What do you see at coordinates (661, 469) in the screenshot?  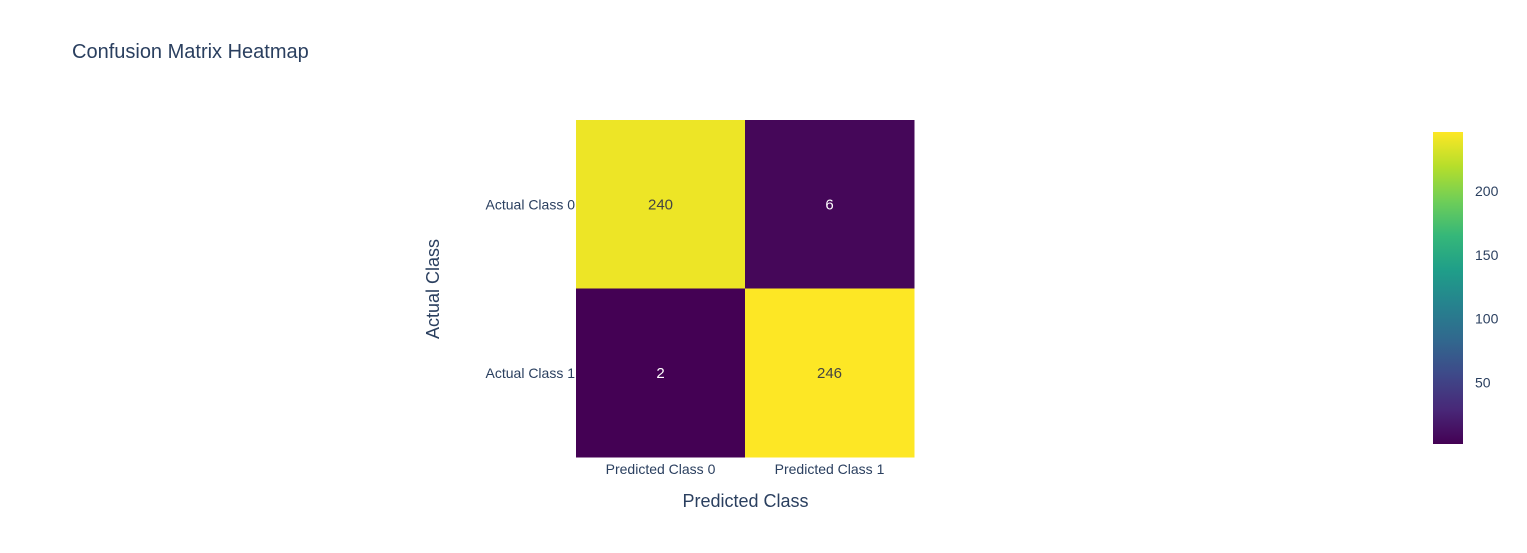 I see `x-tick-label: Predicted Class 0` at bounding box center [661, 469].